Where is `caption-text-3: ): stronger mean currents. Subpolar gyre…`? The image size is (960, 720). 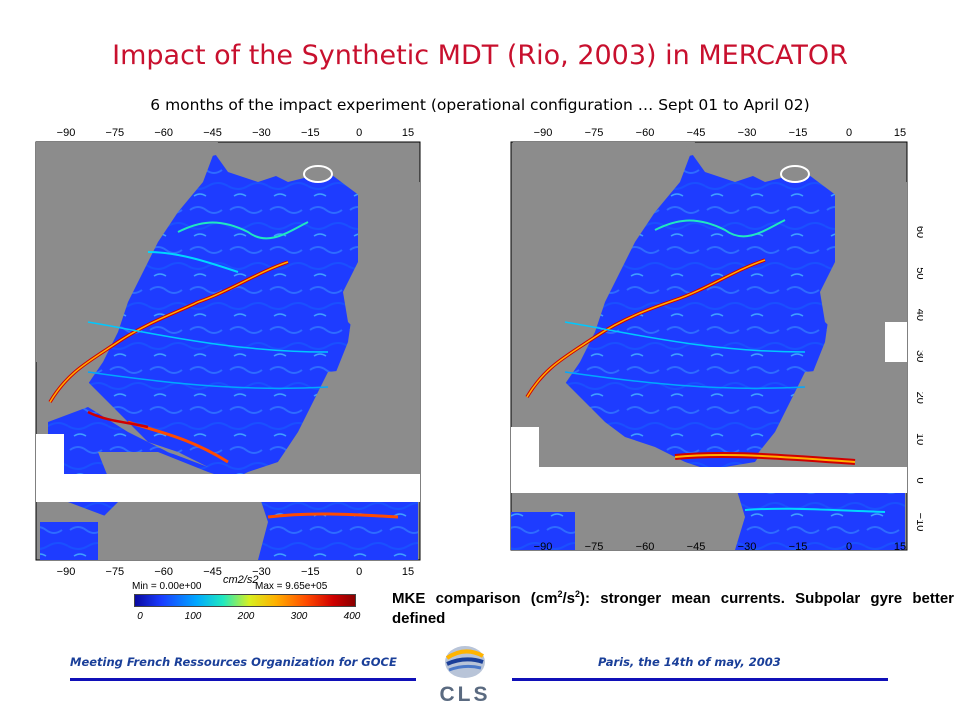 caption-text-3: ): stronger mean currents. Subpolar gyre… is located at coordinates (673, 608).